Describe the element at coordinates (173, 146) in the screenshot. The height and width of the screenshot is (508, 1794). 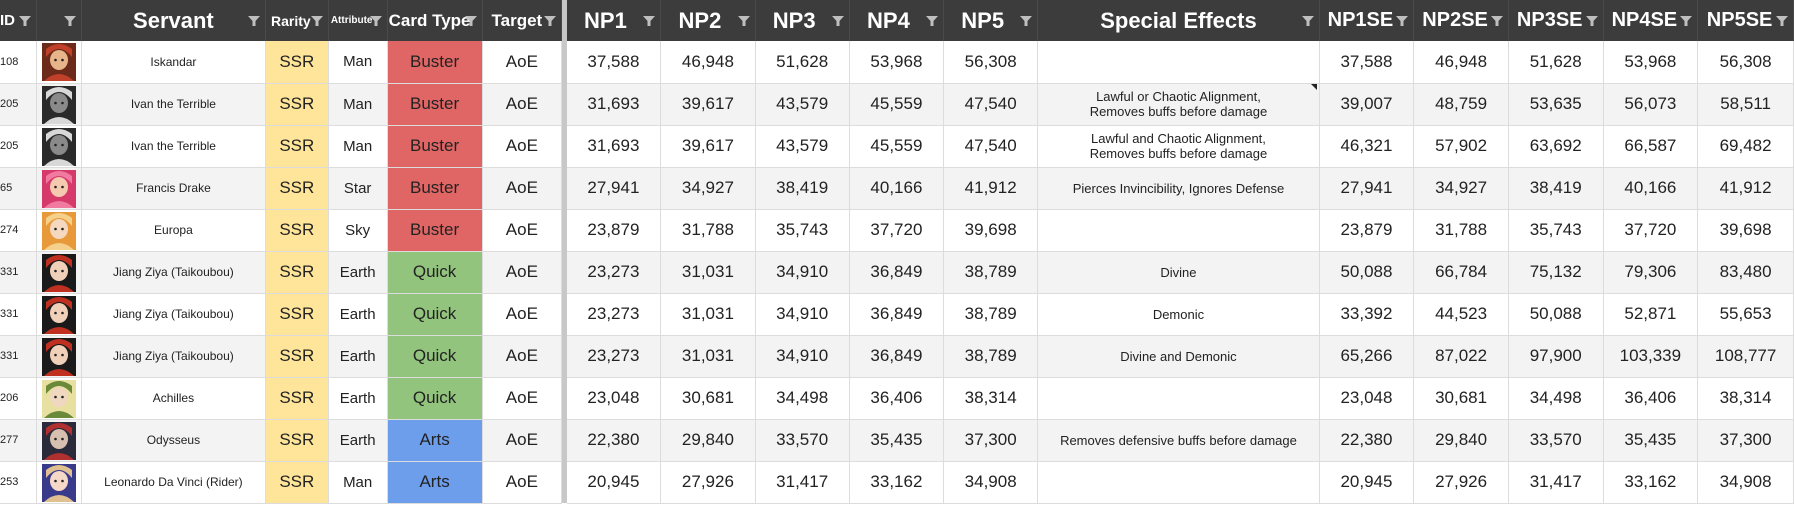
I see `servant-name: Ivan the Terrible` at that location.